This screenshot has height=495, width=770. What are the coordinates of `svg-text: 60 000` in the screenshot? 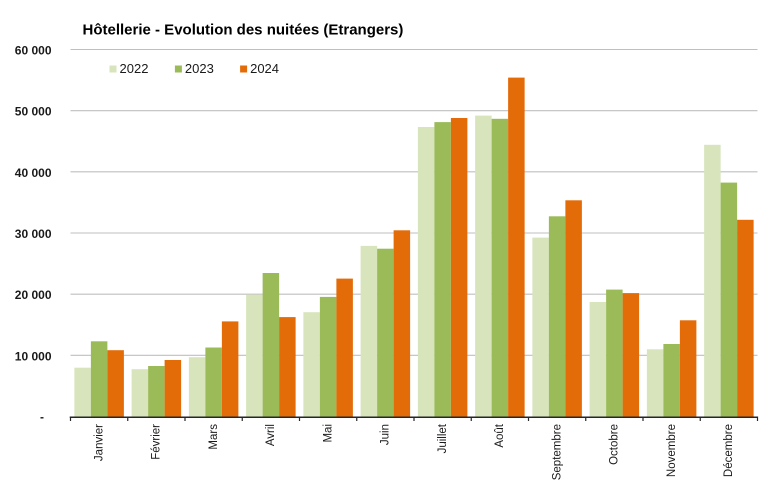 It's located at (33, 51).